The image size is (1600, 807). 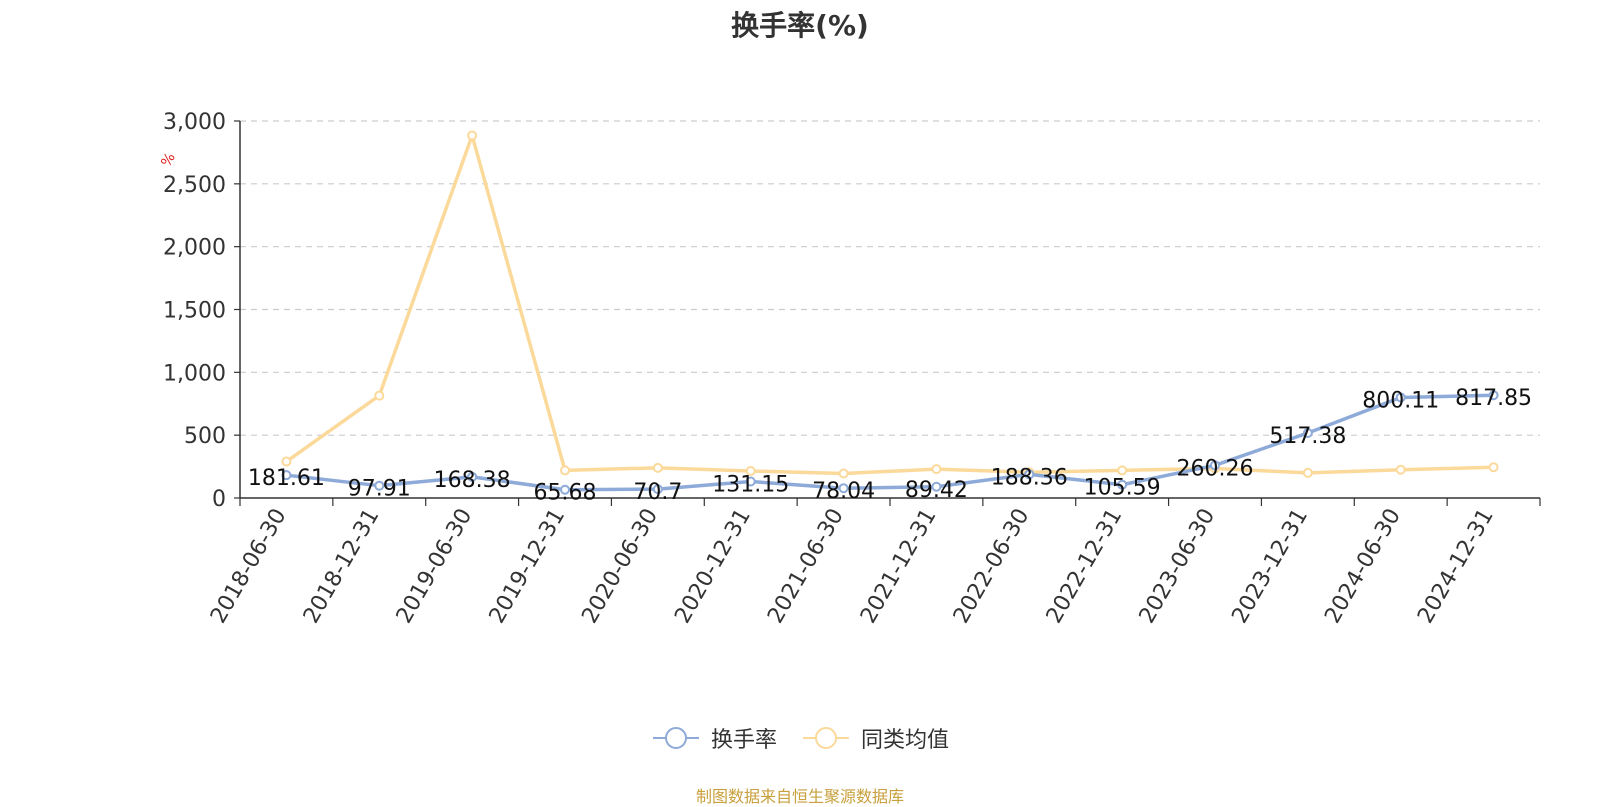 I want to click on chart-title: 换手率(%), so click(x=800, y=25).